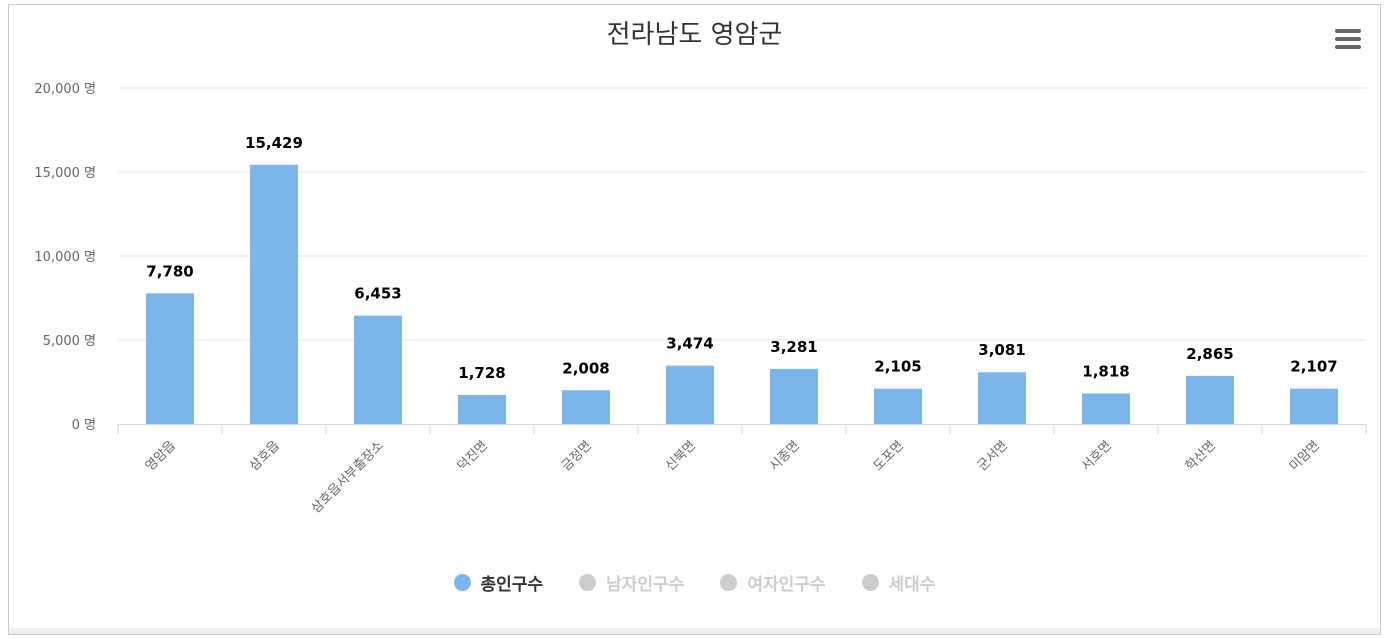 Image resolution: width=1389 pixels, height=639 pixels. What do you see at coordinates (65, 89) in the screenshot?
I see `y-tick-label: 20,000 명` at bounding box center [65, 89].